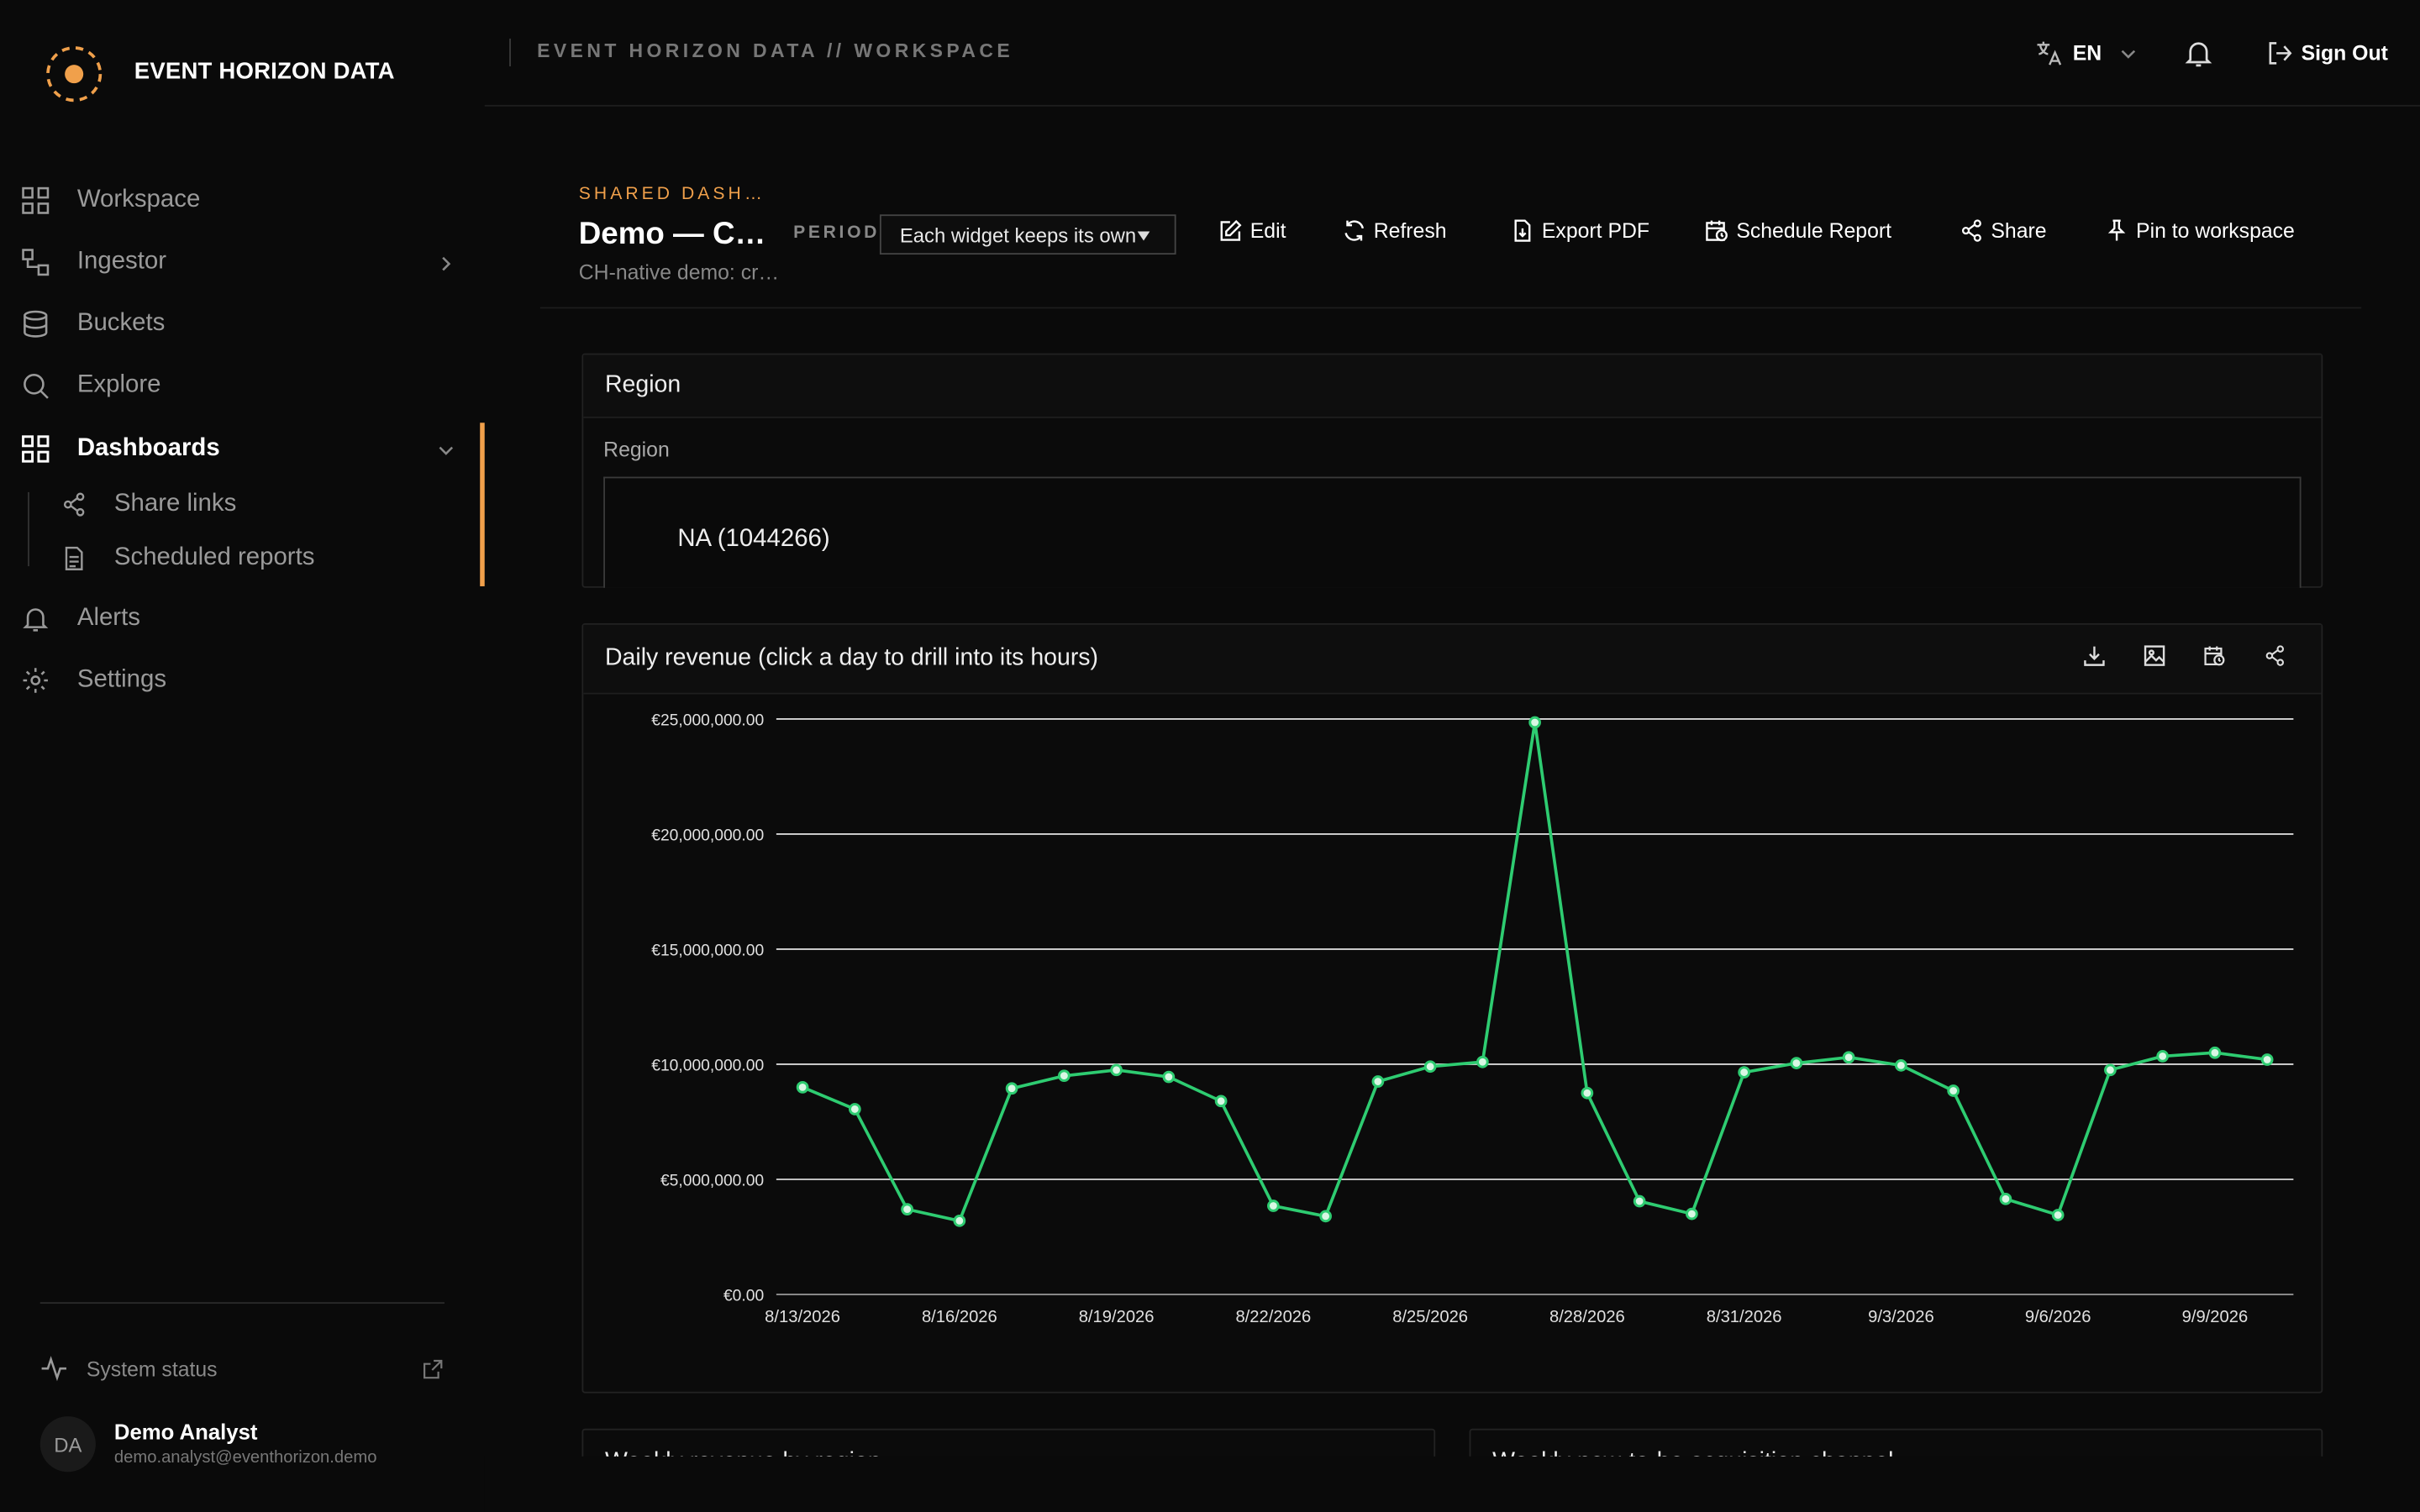  I want to click on y-tick-label: €0.00, so click(743, 1296).